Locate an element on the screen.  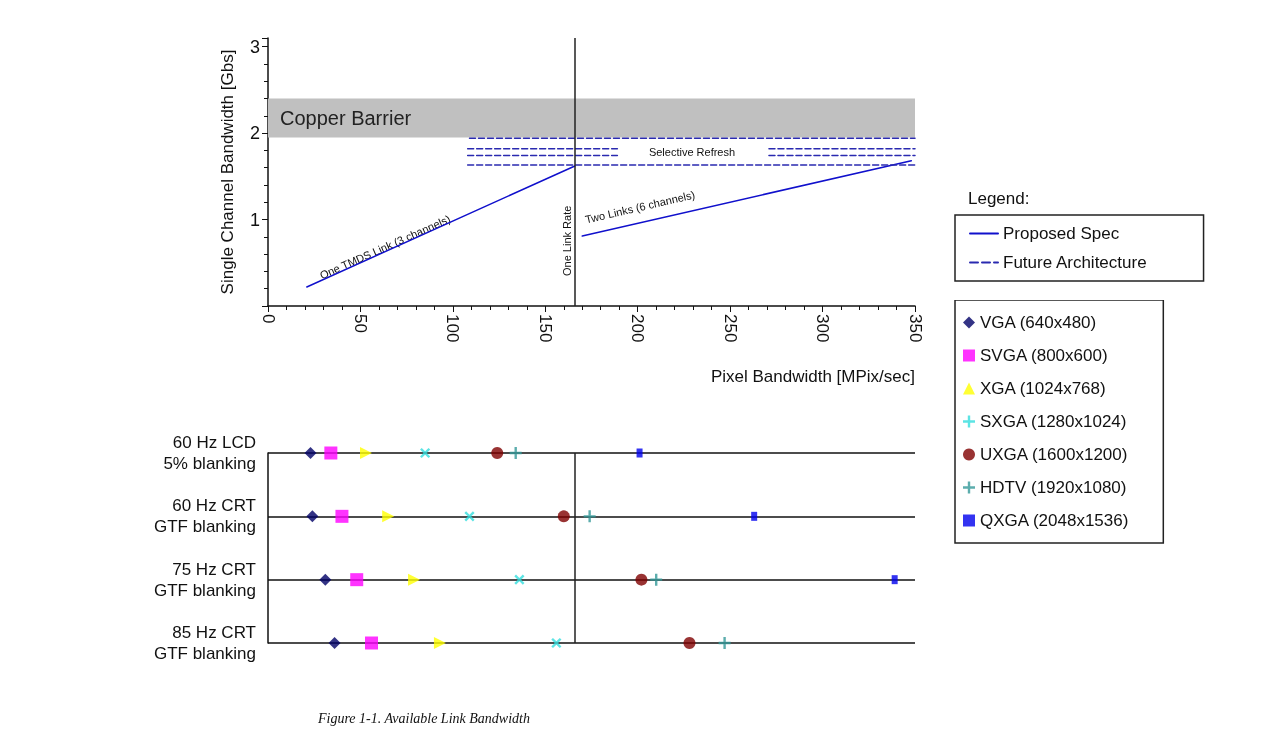
x-axis-title: Pixel Bandwidth [MPix/sec] is located at coordinates (812, 376).